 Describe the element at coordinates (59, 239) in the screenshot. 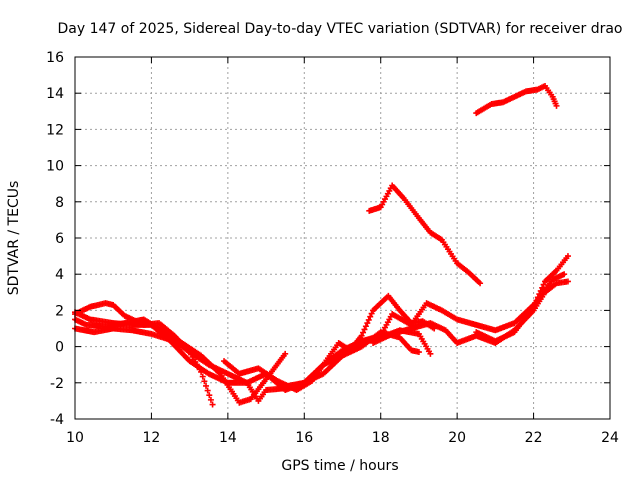

I see `y-tick-label: 6` at that location.